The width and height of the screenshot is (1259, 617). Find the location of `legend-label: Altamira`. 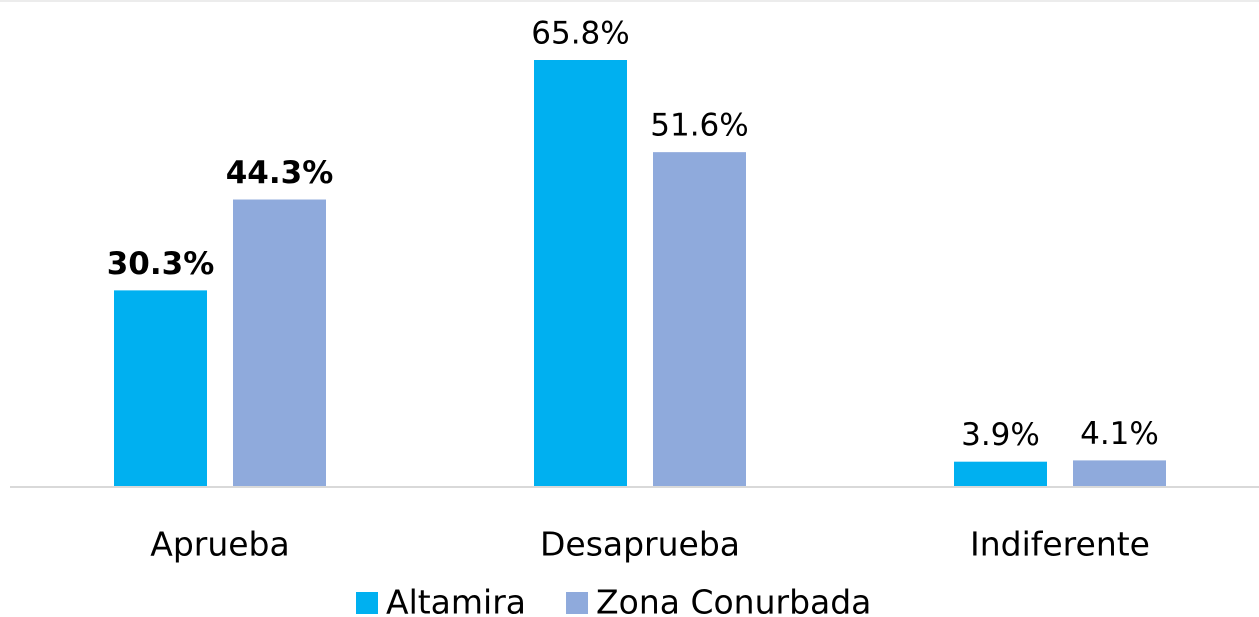

legend-label: Altamira is located at coordinates (456, 600).